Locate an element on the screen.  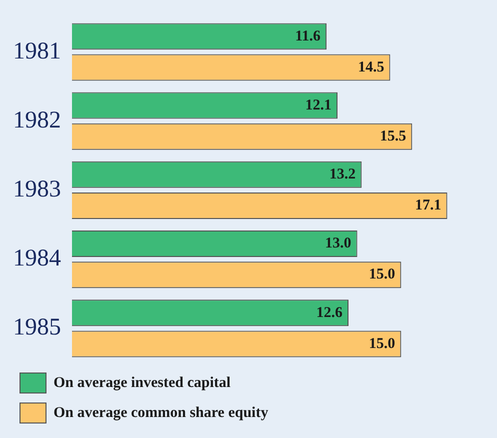
legend-label: On average invested capital is located at coordinates (142, 382).